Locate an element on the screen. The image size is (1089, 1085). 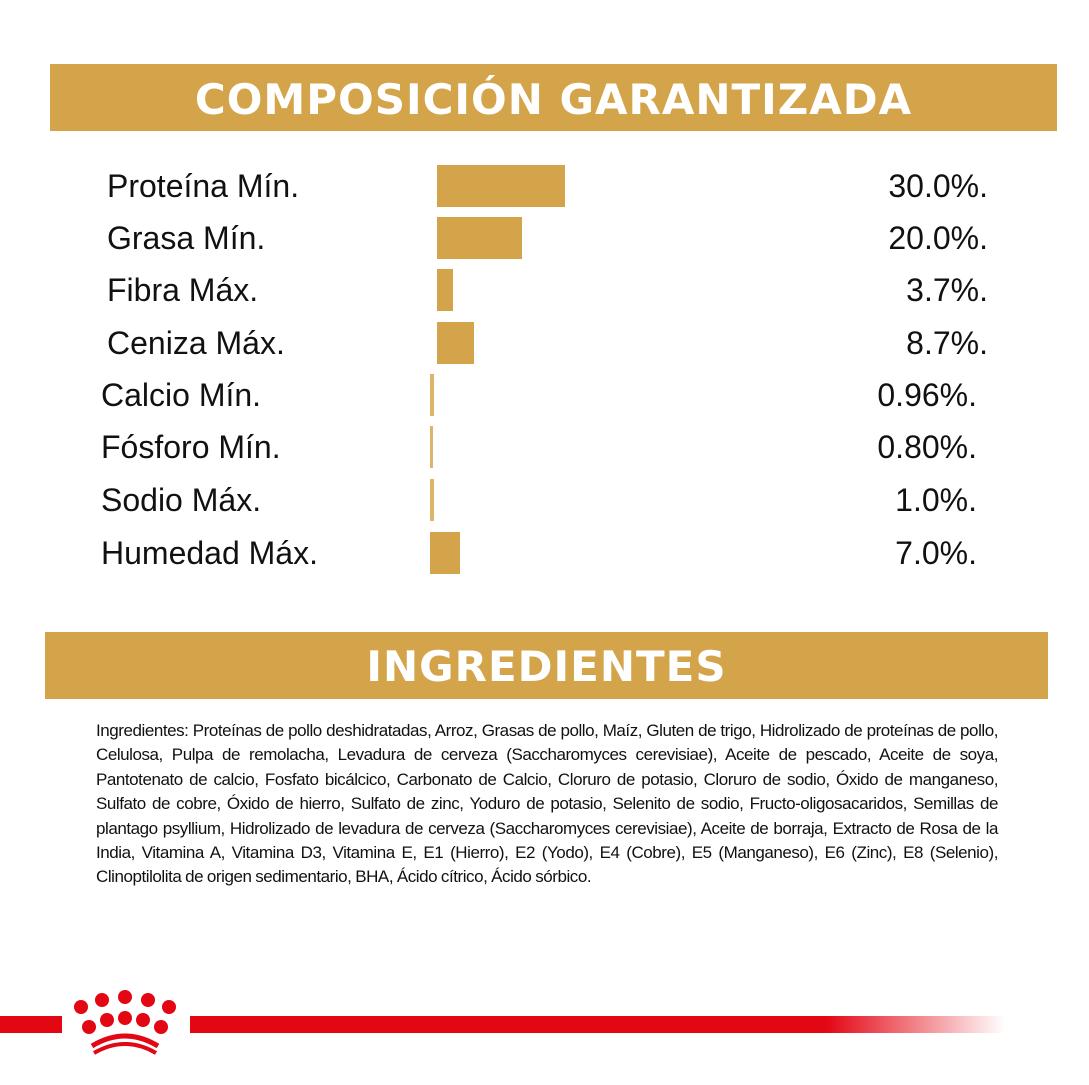
composition-title: COMPOSICIÓN GARANTIZADA is located at coordinates (553, 99).